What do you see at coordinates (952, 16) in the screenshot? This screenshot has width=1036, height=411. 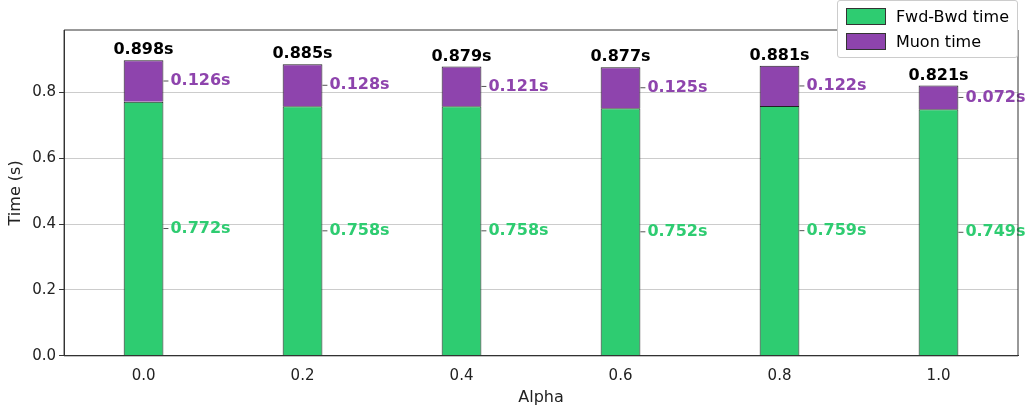 I see `legend-label: Fwd-Bwd time` at bounding box center [952, 16].